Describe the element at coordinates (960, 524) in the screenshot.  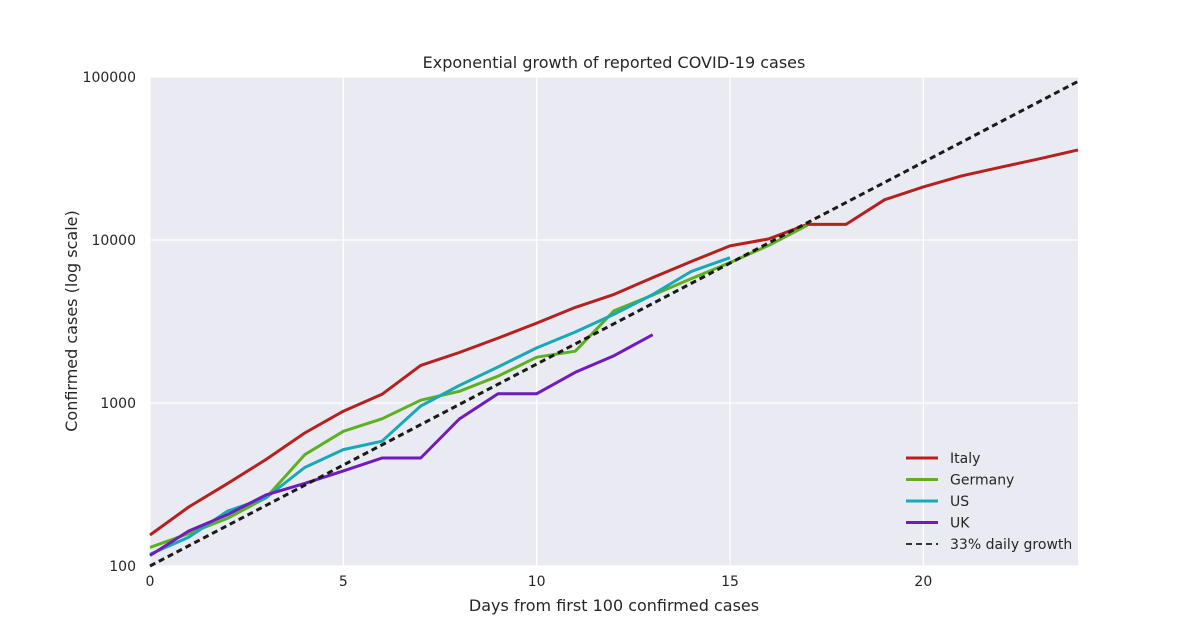
I see `legend-label-uk: UK` at that location.